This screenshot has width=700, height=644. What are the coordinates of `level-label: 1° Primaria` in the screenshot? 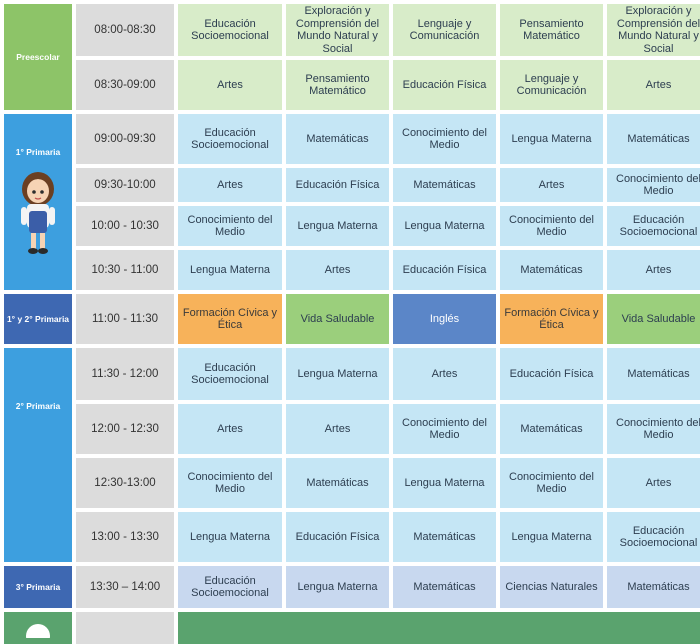 It's located at (38, 152).